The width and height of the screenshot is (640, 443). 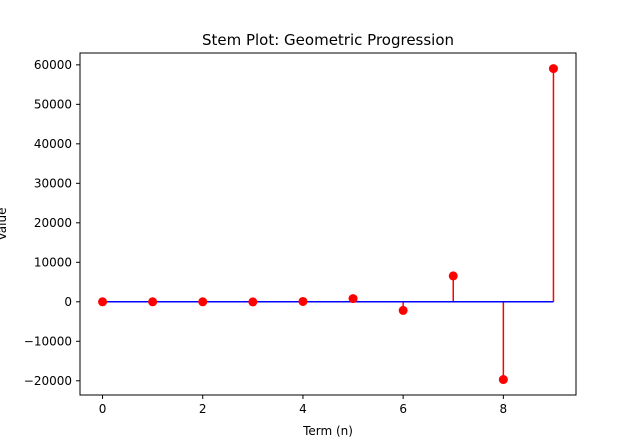 I want to click on y-tick-label: 50000, so click(x=53, y=104).